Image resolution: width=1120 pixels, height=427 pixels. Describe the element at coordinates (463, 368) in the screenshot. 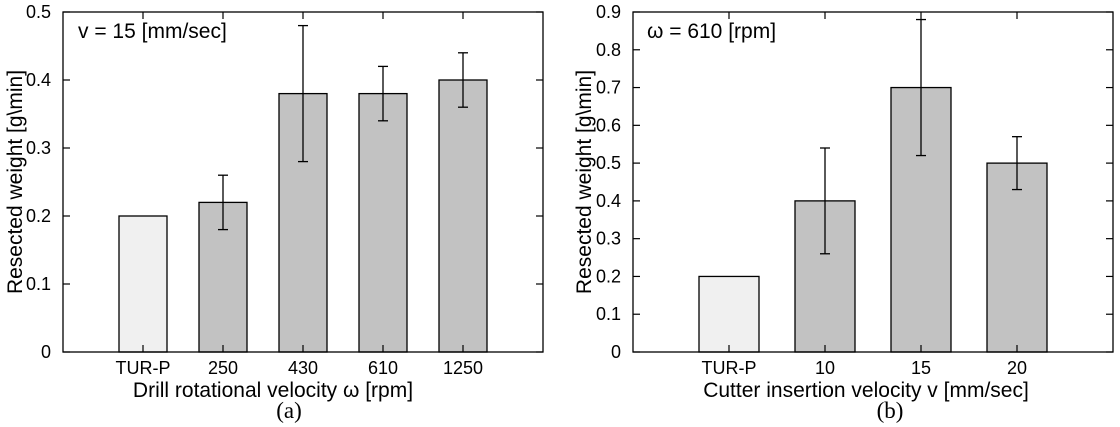

I see `x-tick-label: 1250` at that location.